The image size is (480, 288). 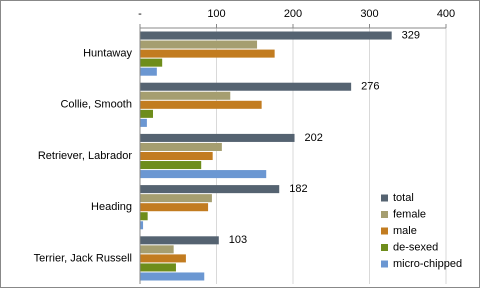 What do you see at coordinates (427, 264) in the screenshot?
I see `legend-label: micro-chipped` at bounding box center [427, 264].